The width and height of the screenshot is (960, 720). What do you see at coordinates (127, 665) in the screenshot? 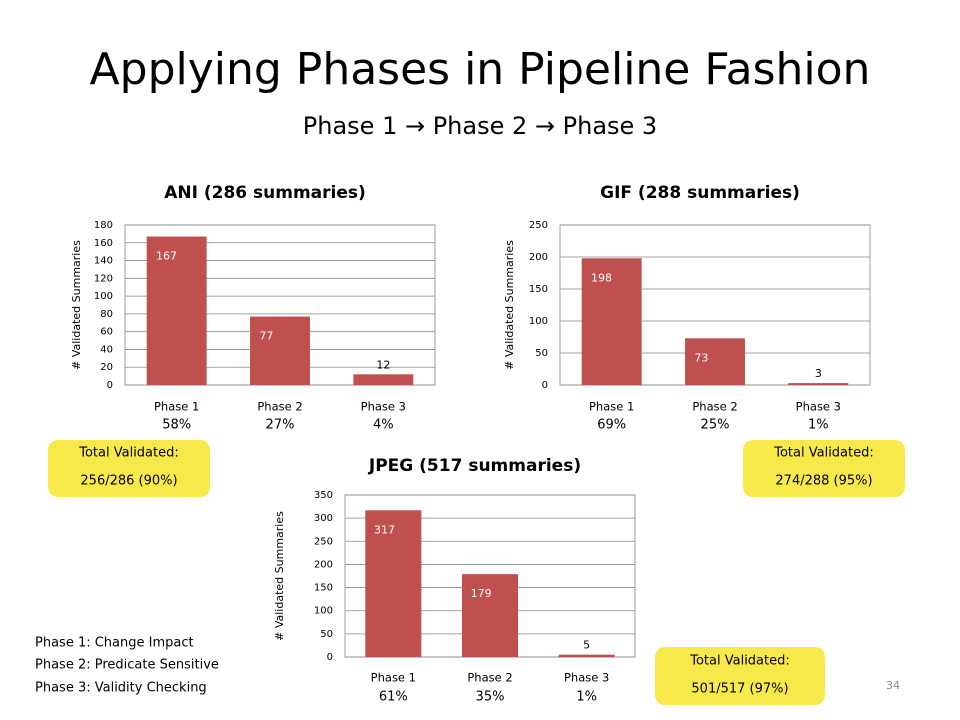
I see `note: Phase 2: Predicate Sensitive` at bounding box center [127, 665].